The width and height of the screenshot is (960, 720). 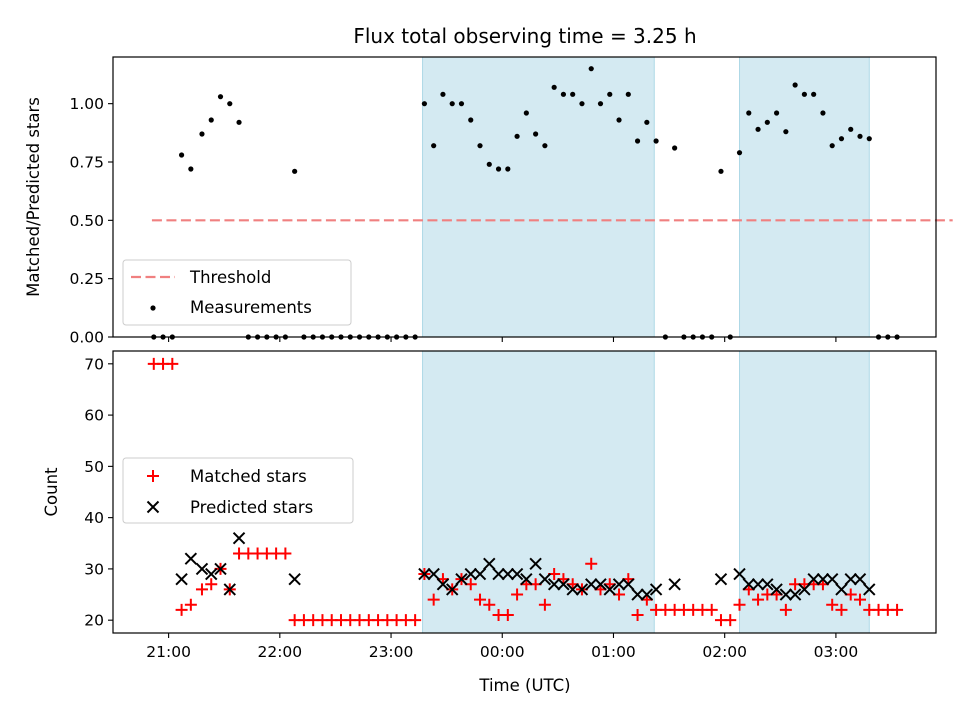 I want to click on x-tick-label: 02:00, so click(x=724, y=652).